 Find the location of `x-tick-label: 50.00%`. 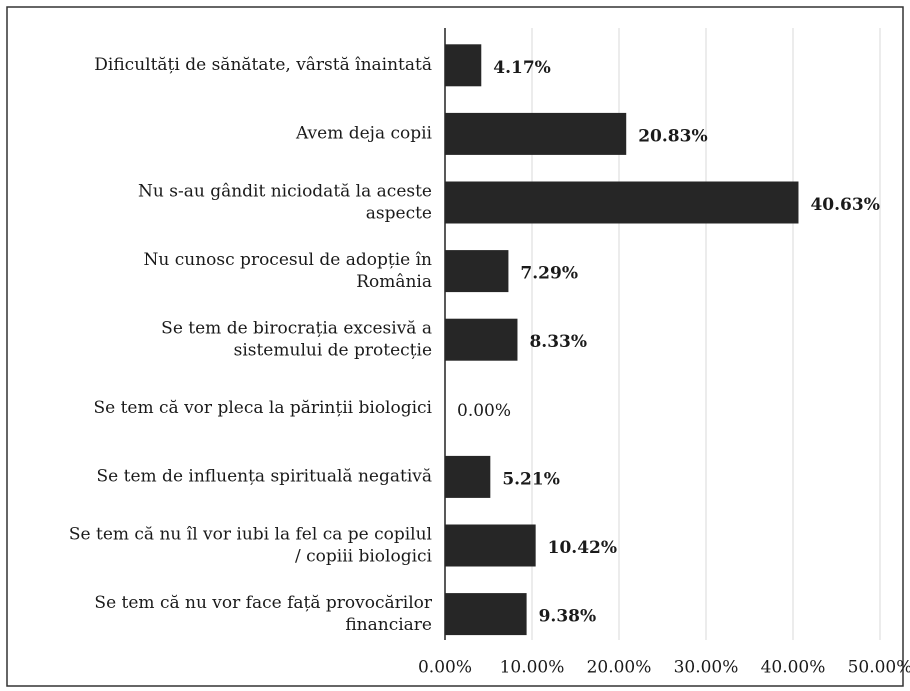

x-tick-label: 50.00% is located at coordinates (879, 668).